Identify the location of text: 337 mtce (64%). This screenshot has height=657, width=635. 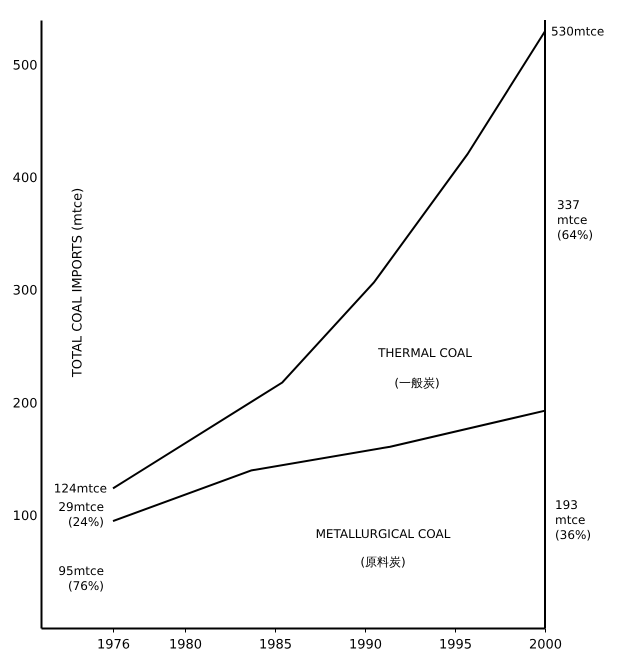
(575, 220).